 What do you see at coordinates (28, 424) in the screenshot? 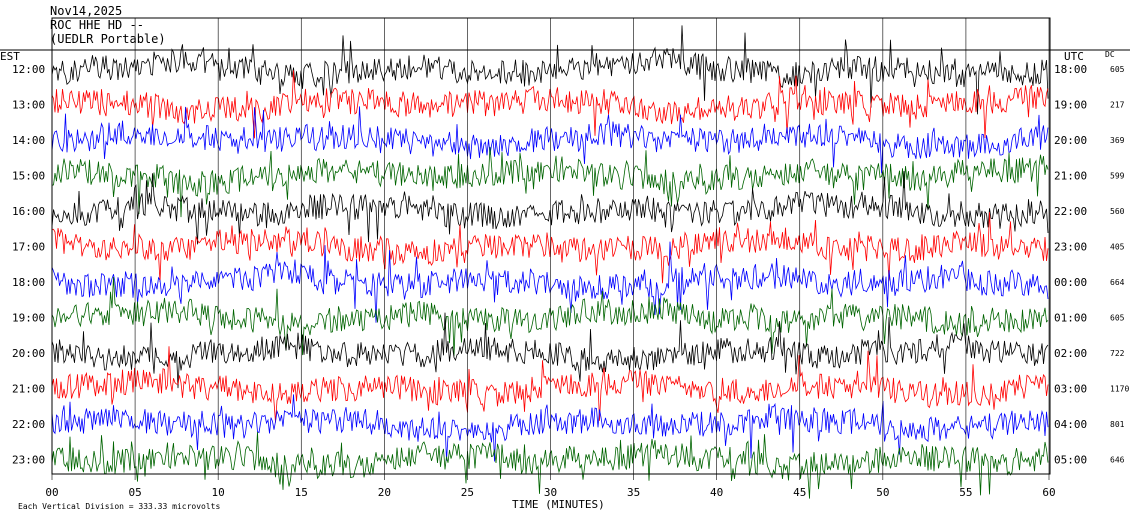
I see `row-est-label: 22:00` at bounding box center [28, 424].